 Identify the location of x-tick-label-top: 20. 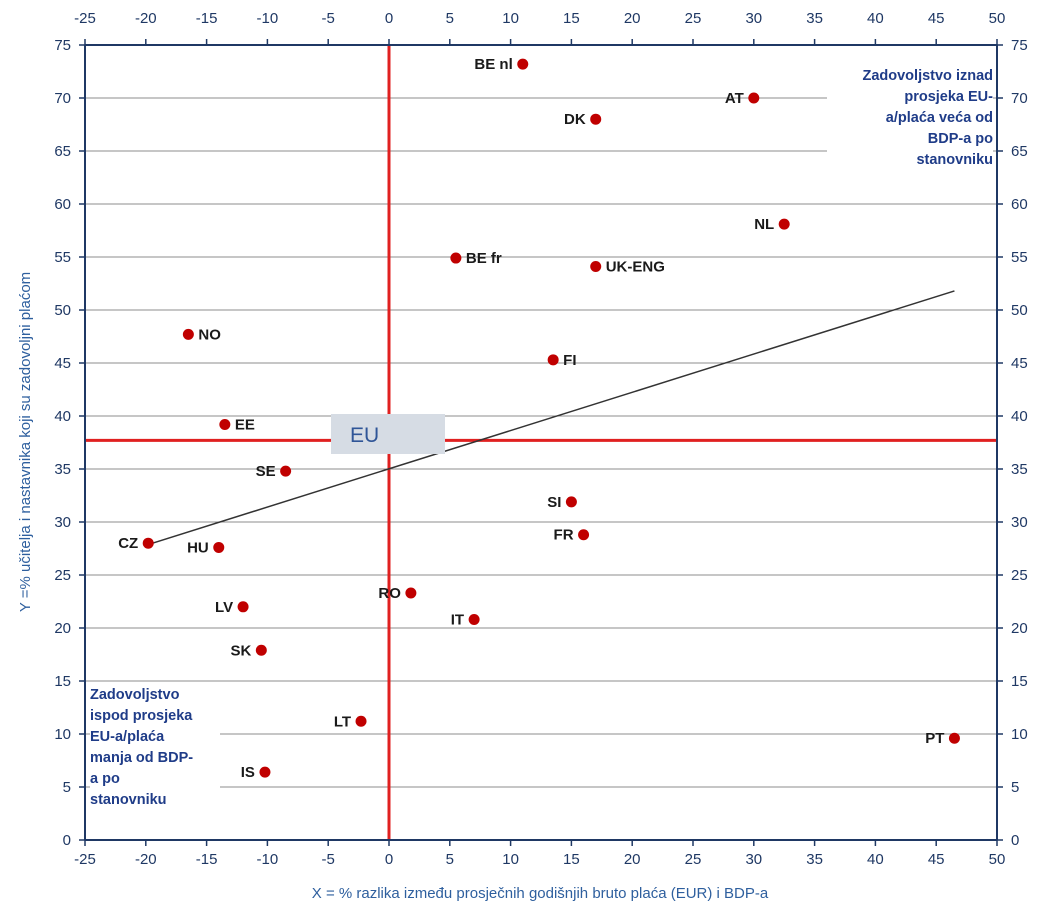
(632, 18).